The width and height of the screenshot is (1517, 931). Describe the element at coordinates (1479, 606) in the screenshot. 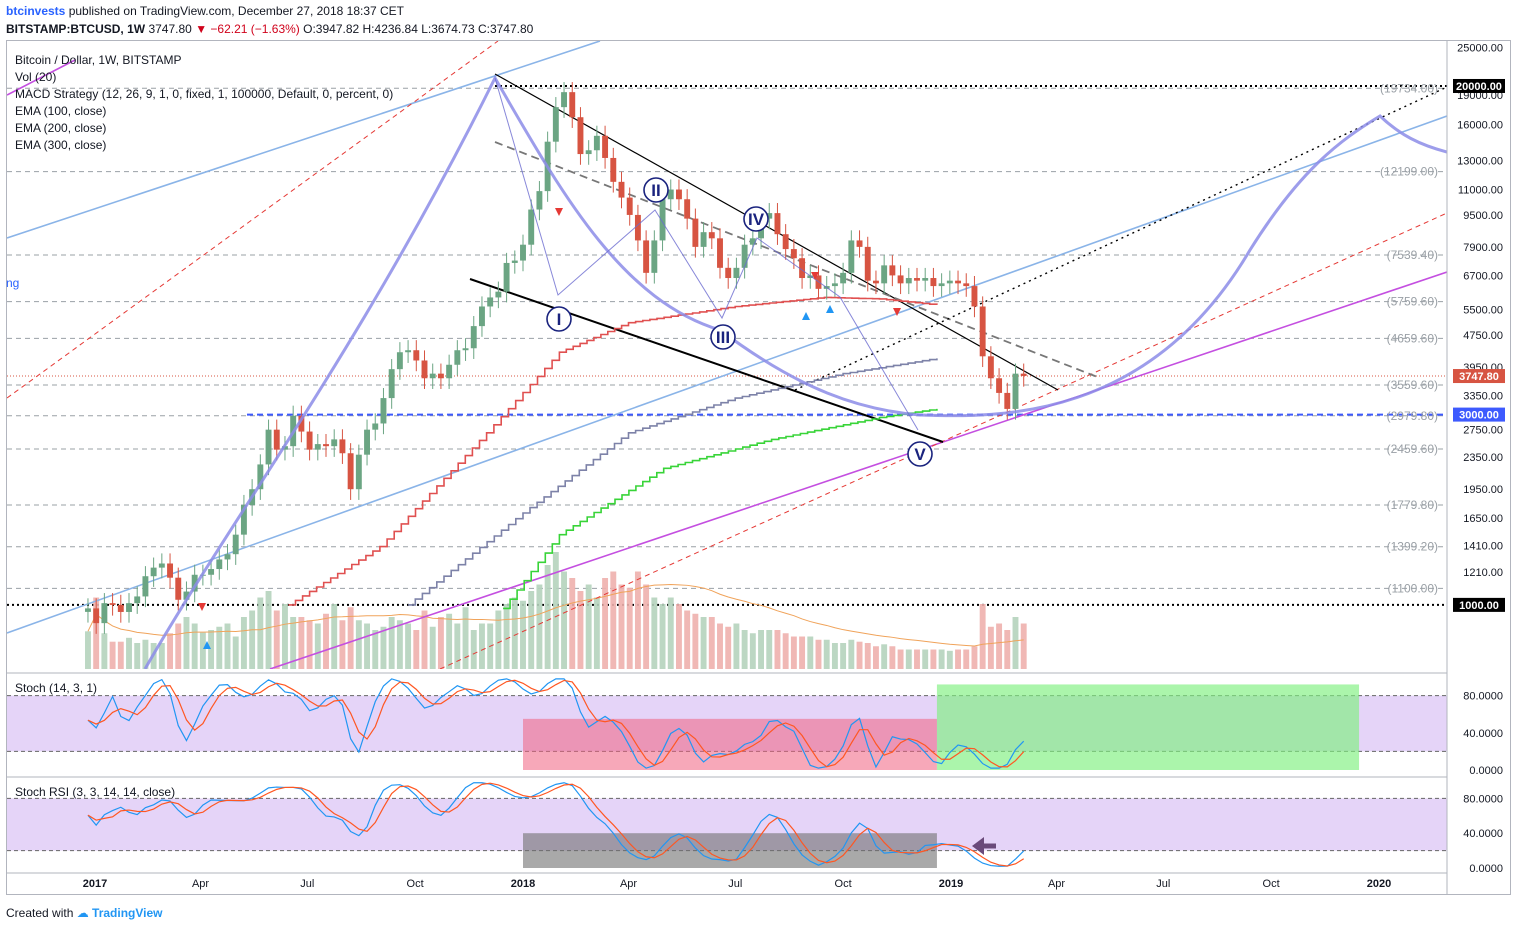

I see `price-badge-label: 1000.00` at that location.